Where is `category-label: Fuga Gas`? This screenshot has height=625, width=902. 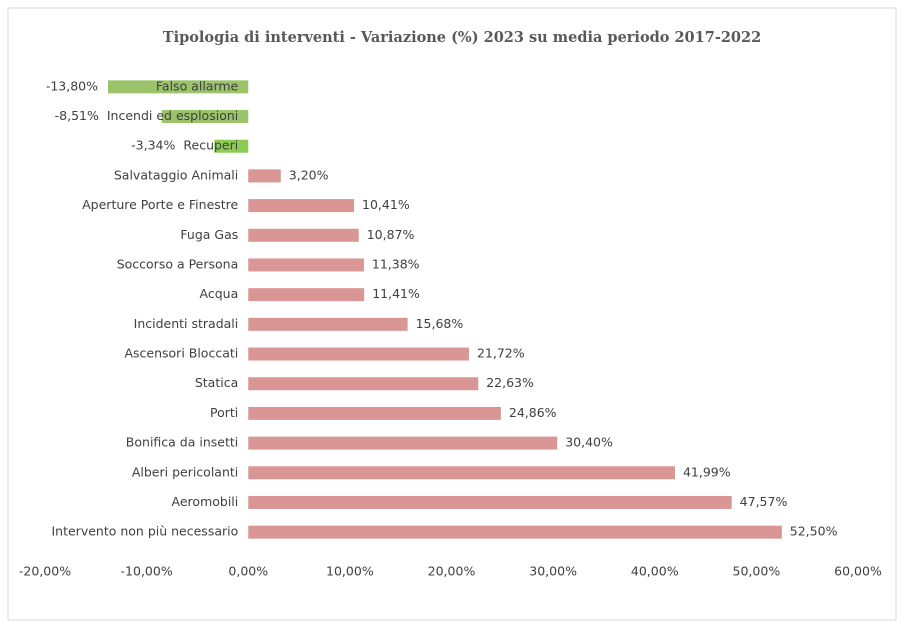 category-label: Fuga Gas is located at coordinates (209, 234).